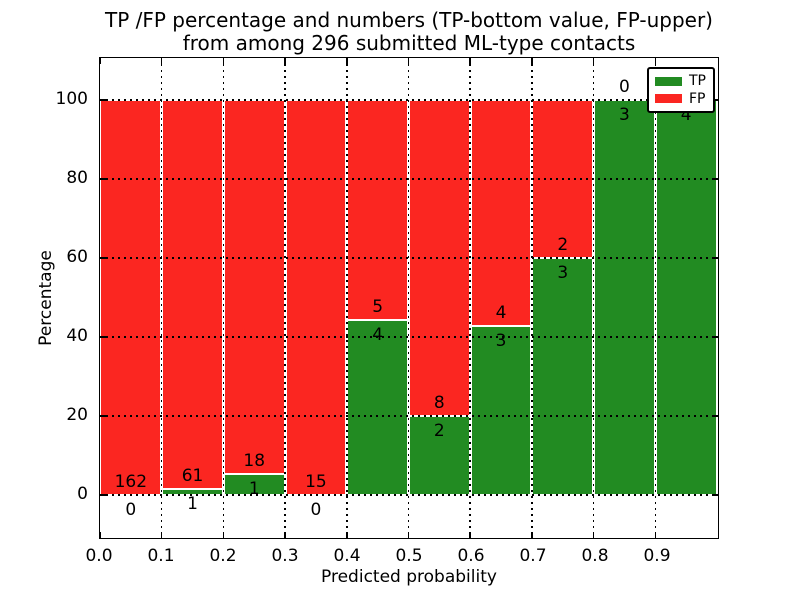  I want to click on y-tick-label: 0, so click(82, 494).